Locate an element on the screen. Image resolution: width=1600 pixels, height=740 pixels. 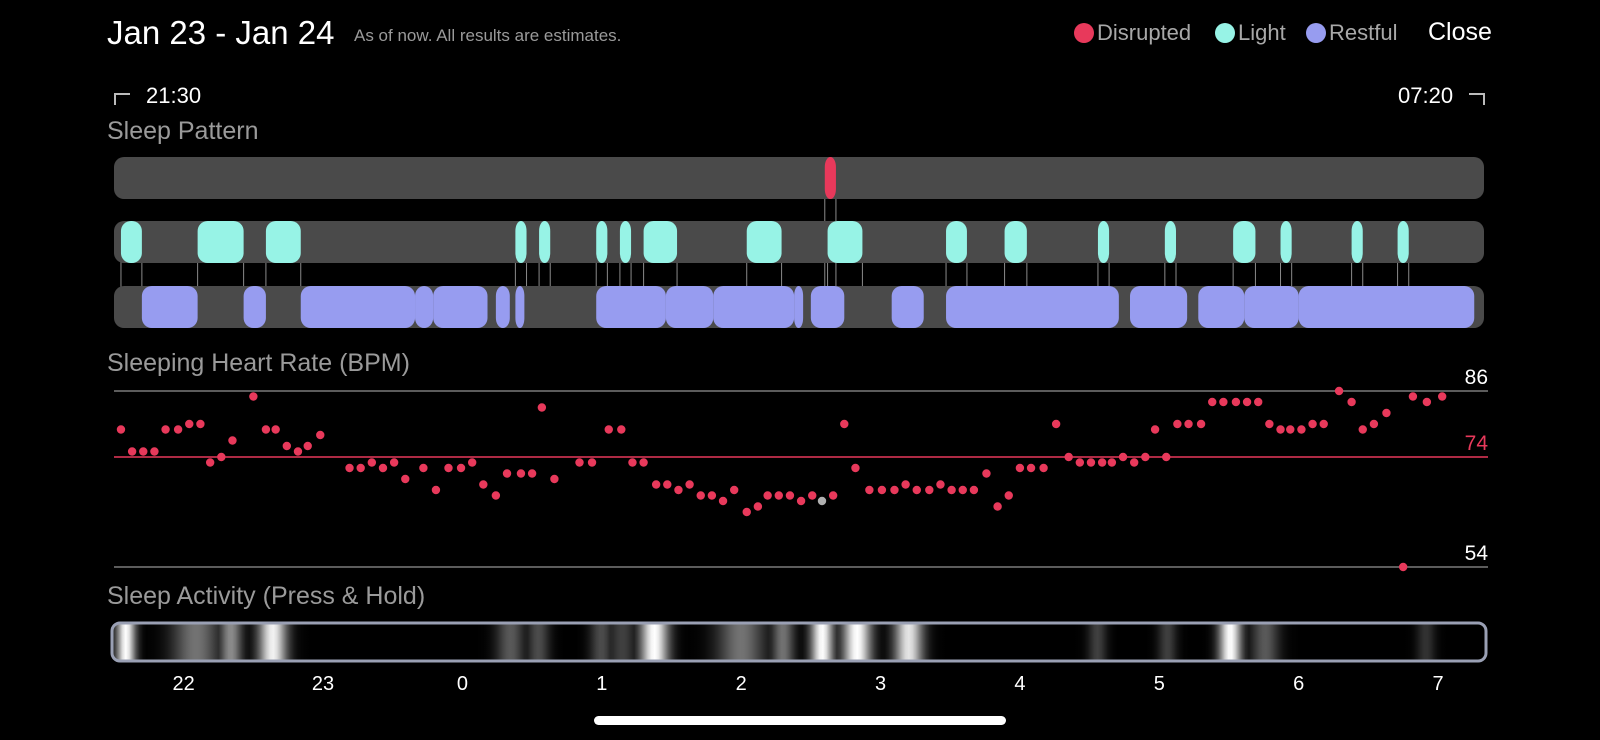
start-bracket-icon is located at coordinates (122, 99).